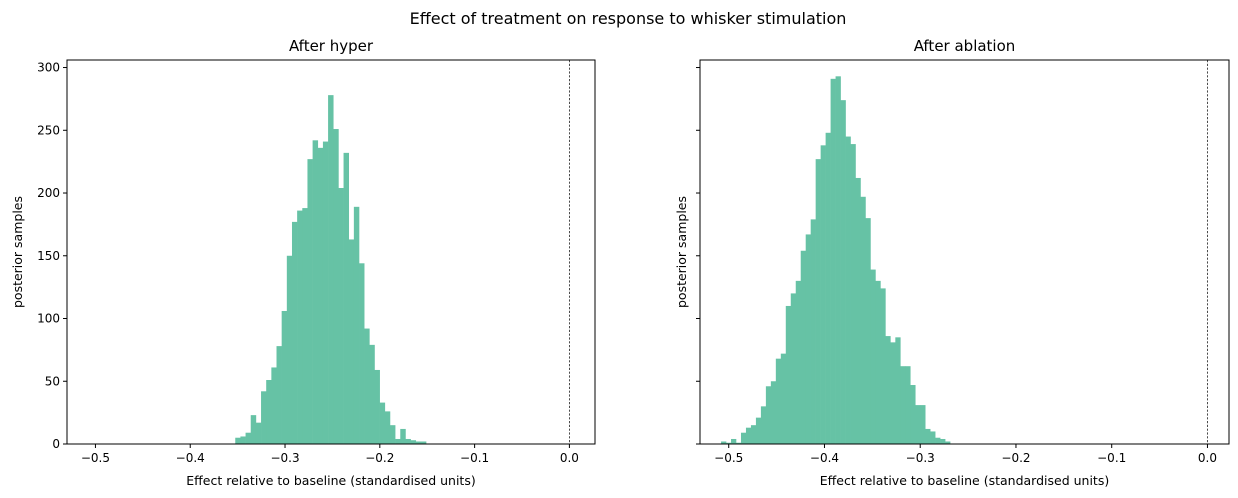 This screenshot has height=498, width=1238. What do you see at coordinates (48, 319) in the screenshot?
I see `y-tick-label: 100` at bounding box center [48, 319].